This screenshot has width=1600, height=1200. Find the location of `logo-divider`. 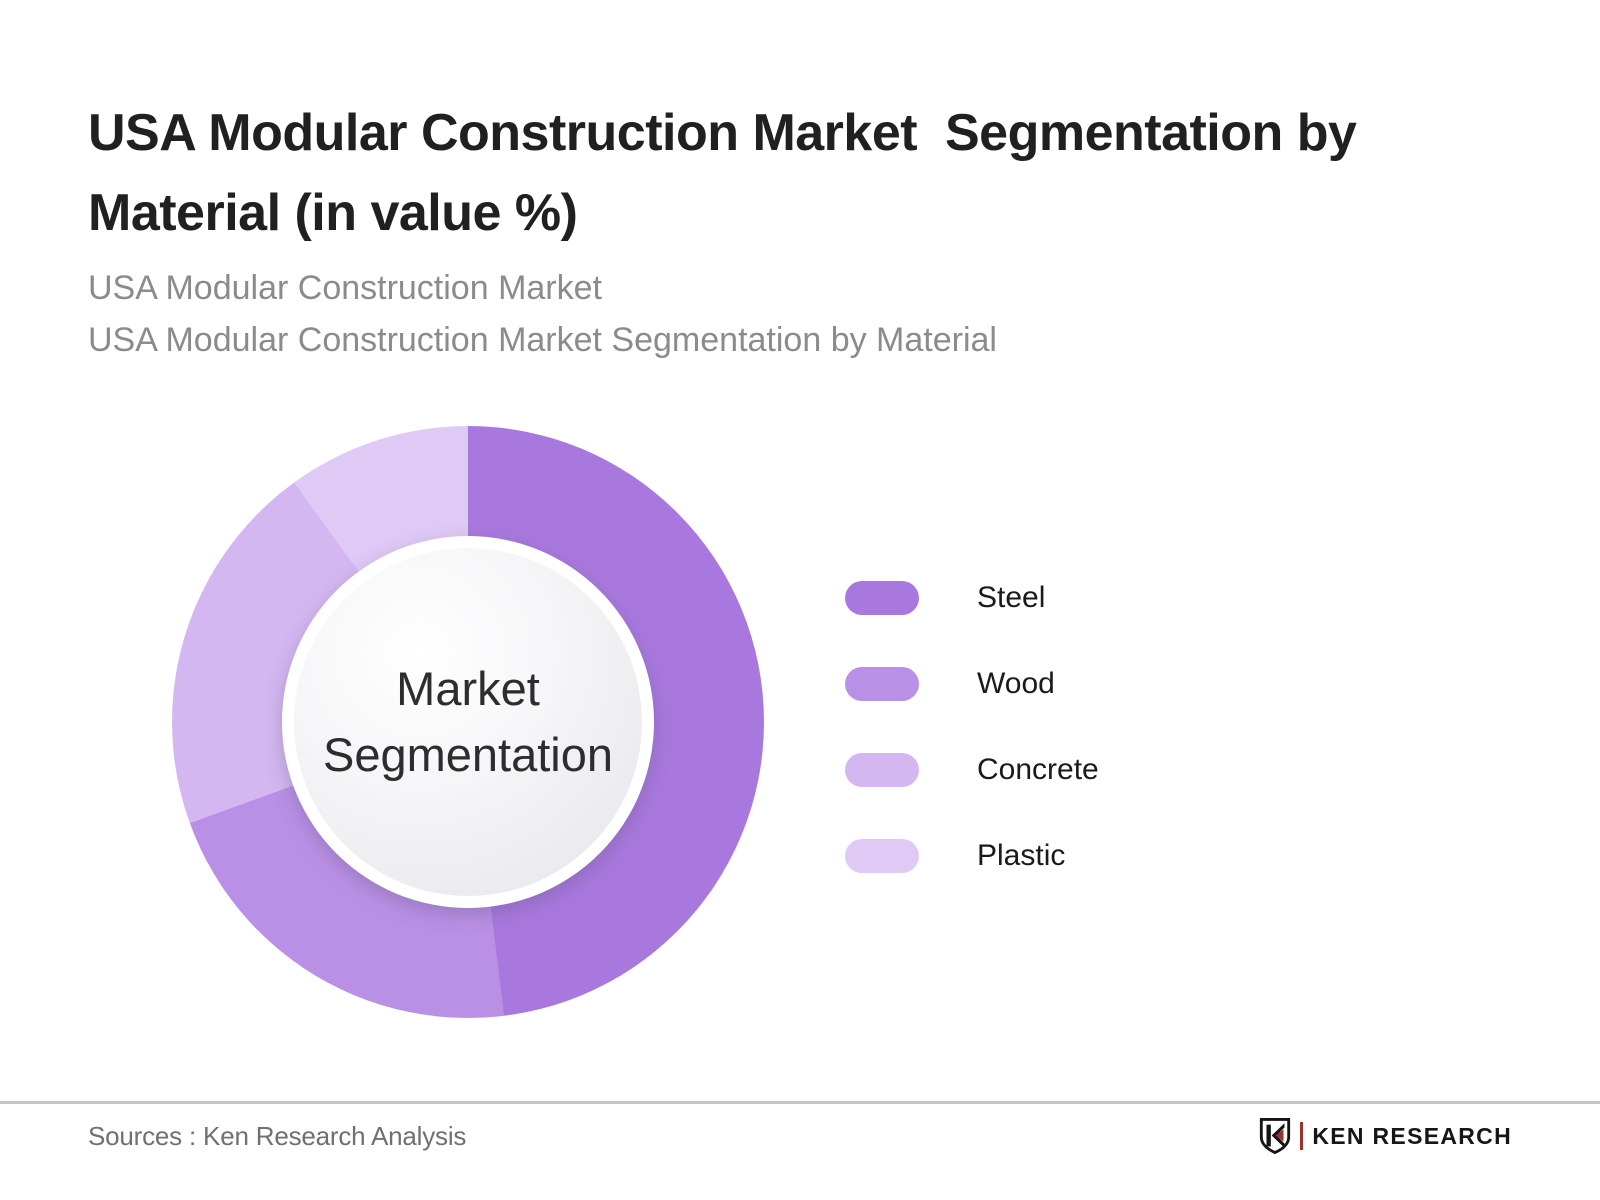

logo-divider is located at coordinates (1302, 1136).